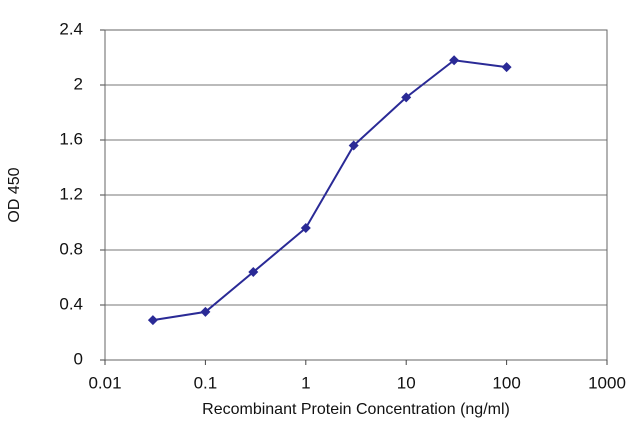 Image resolution: width=640 pixels, height=427 pixels. I want to click on y-tick-label: 2, so click(78, 83).